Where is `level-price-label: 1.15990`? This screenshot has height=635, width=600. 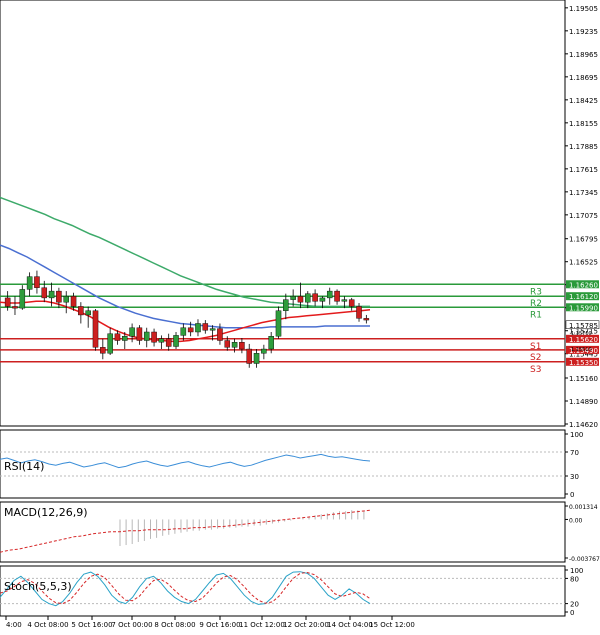
level-price-label: 1.15990 is located at coordinates (583, 308).